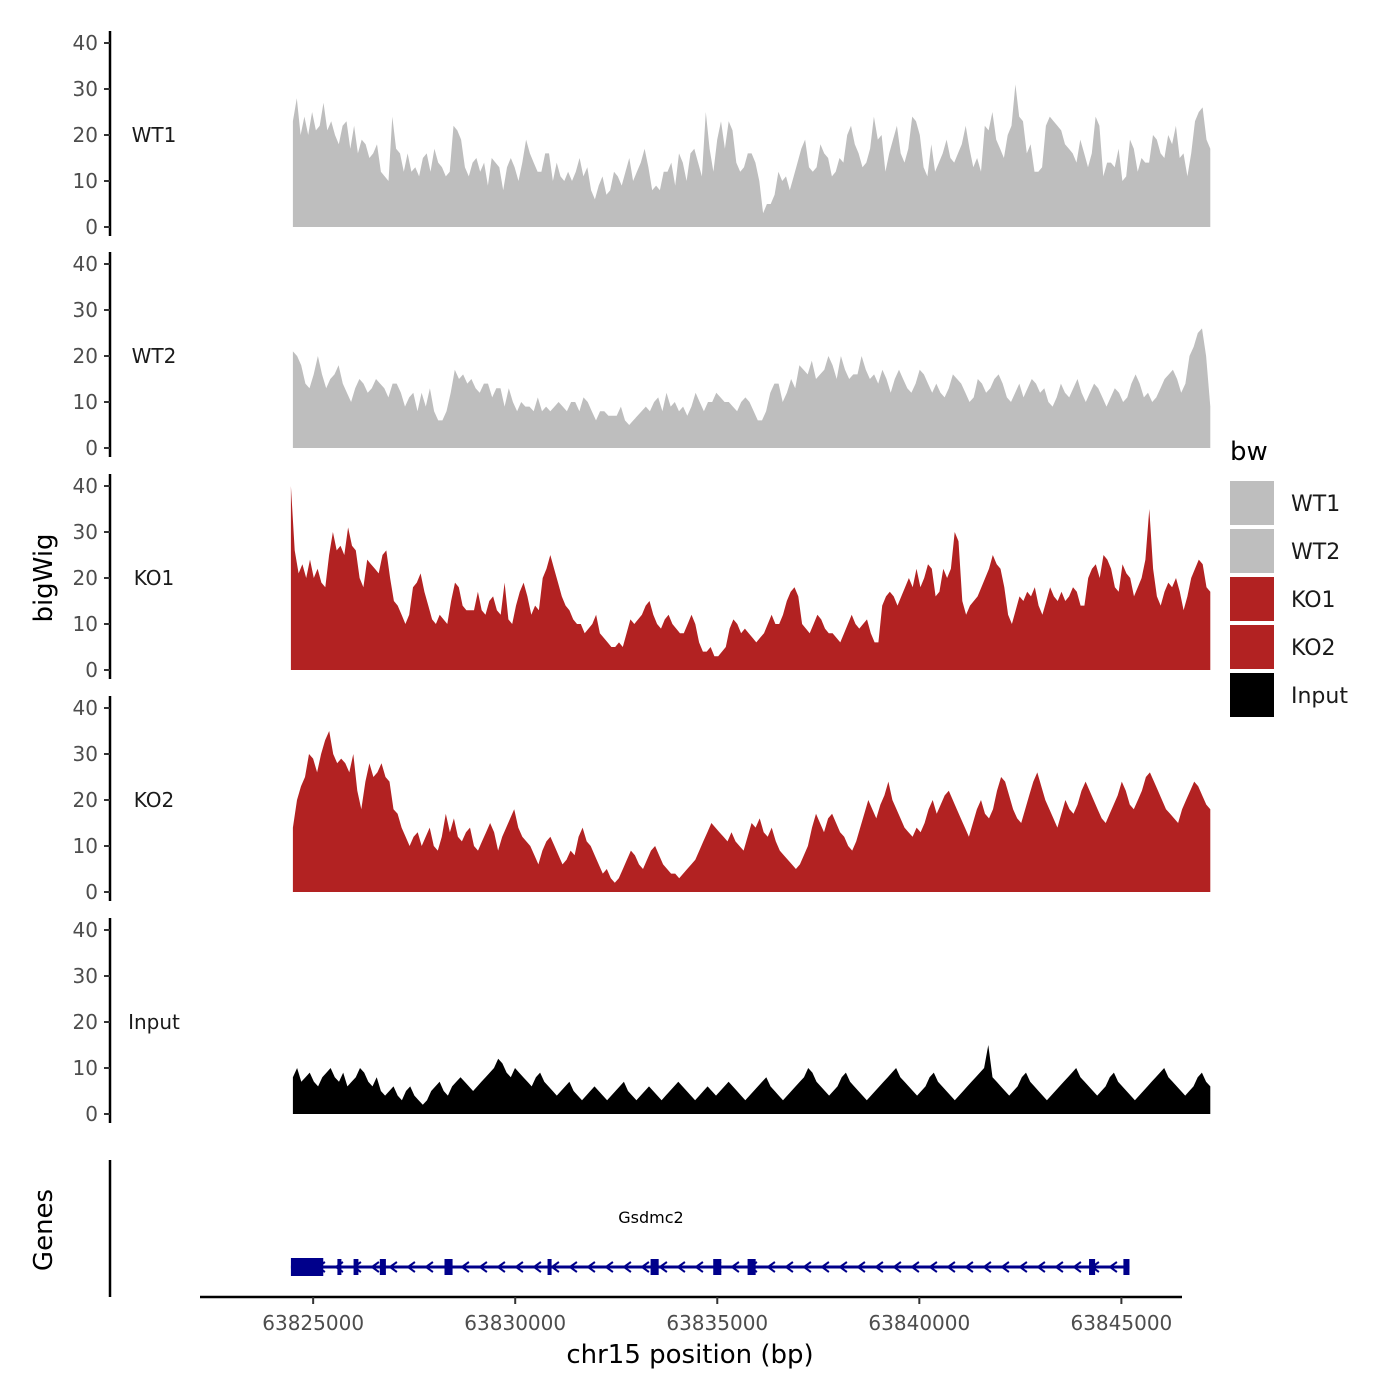 The width and height of the screenshot is (1400, 1400). I want to click on track-label-wt1: WT1, so click(154, 135).